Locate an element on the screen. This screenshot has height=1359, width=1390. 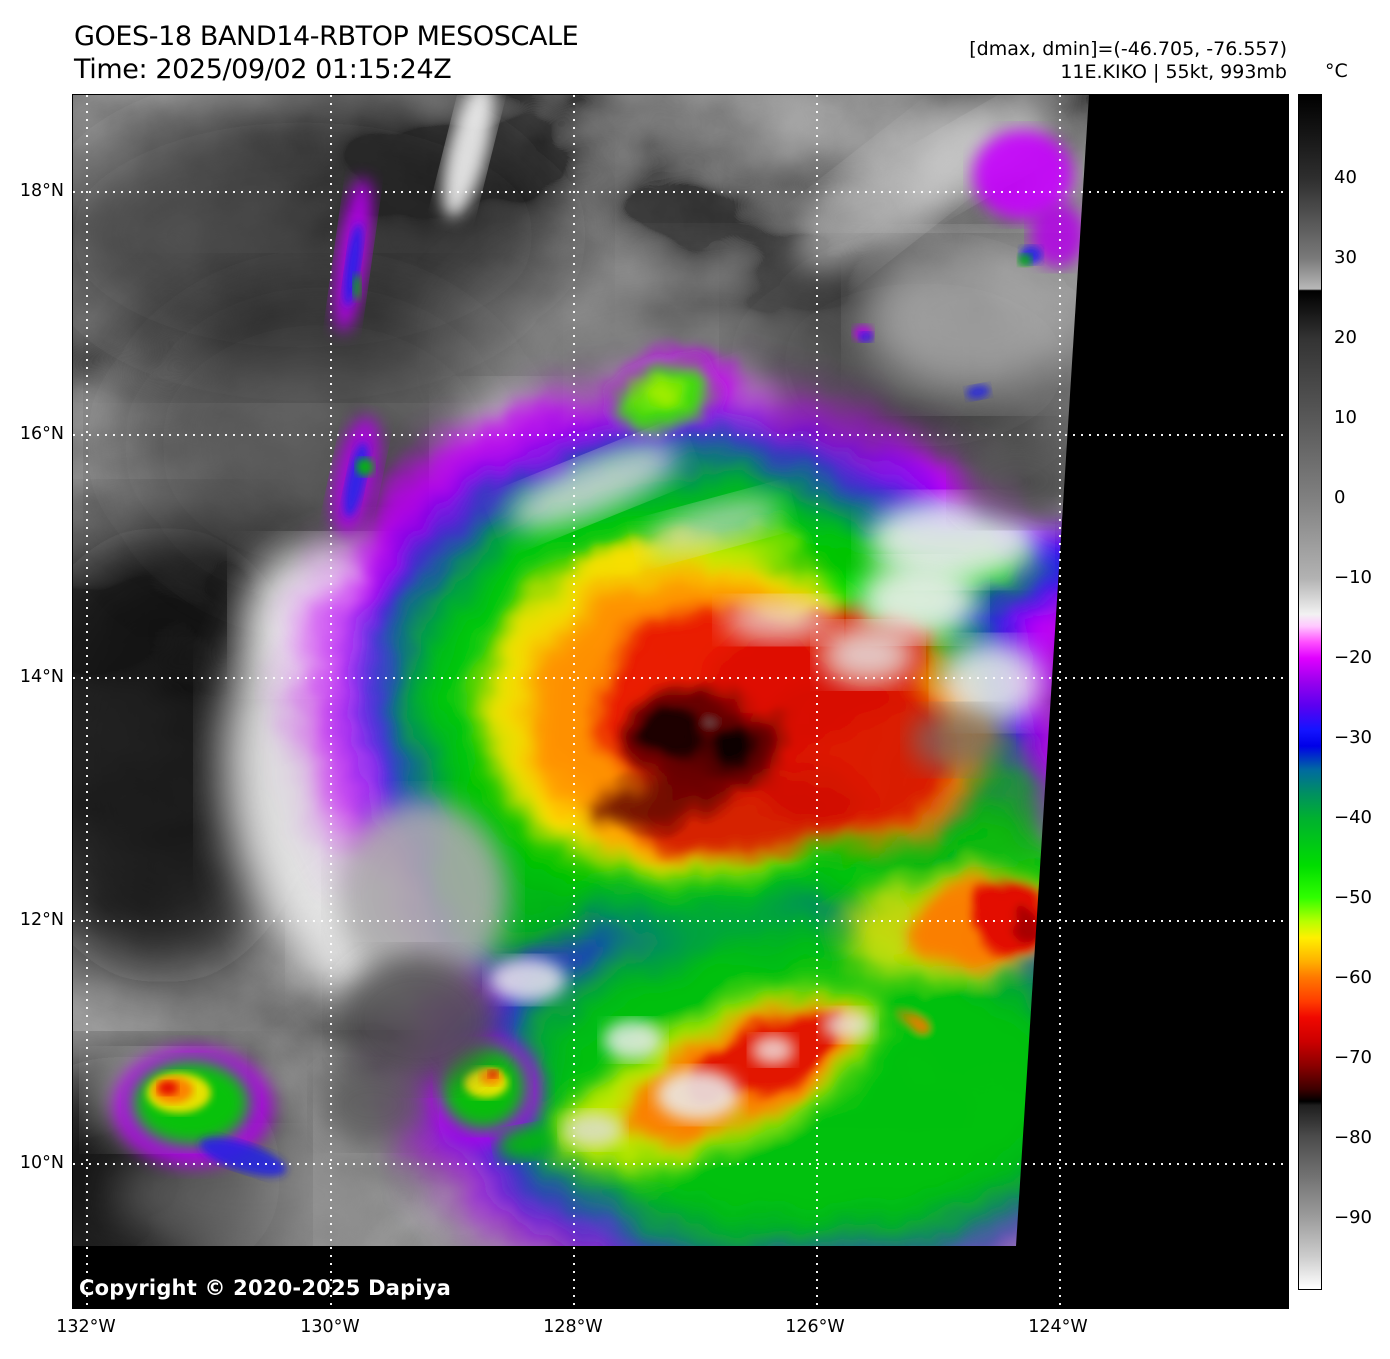
temperature-colorbar is located at coordinates (1310, 692).